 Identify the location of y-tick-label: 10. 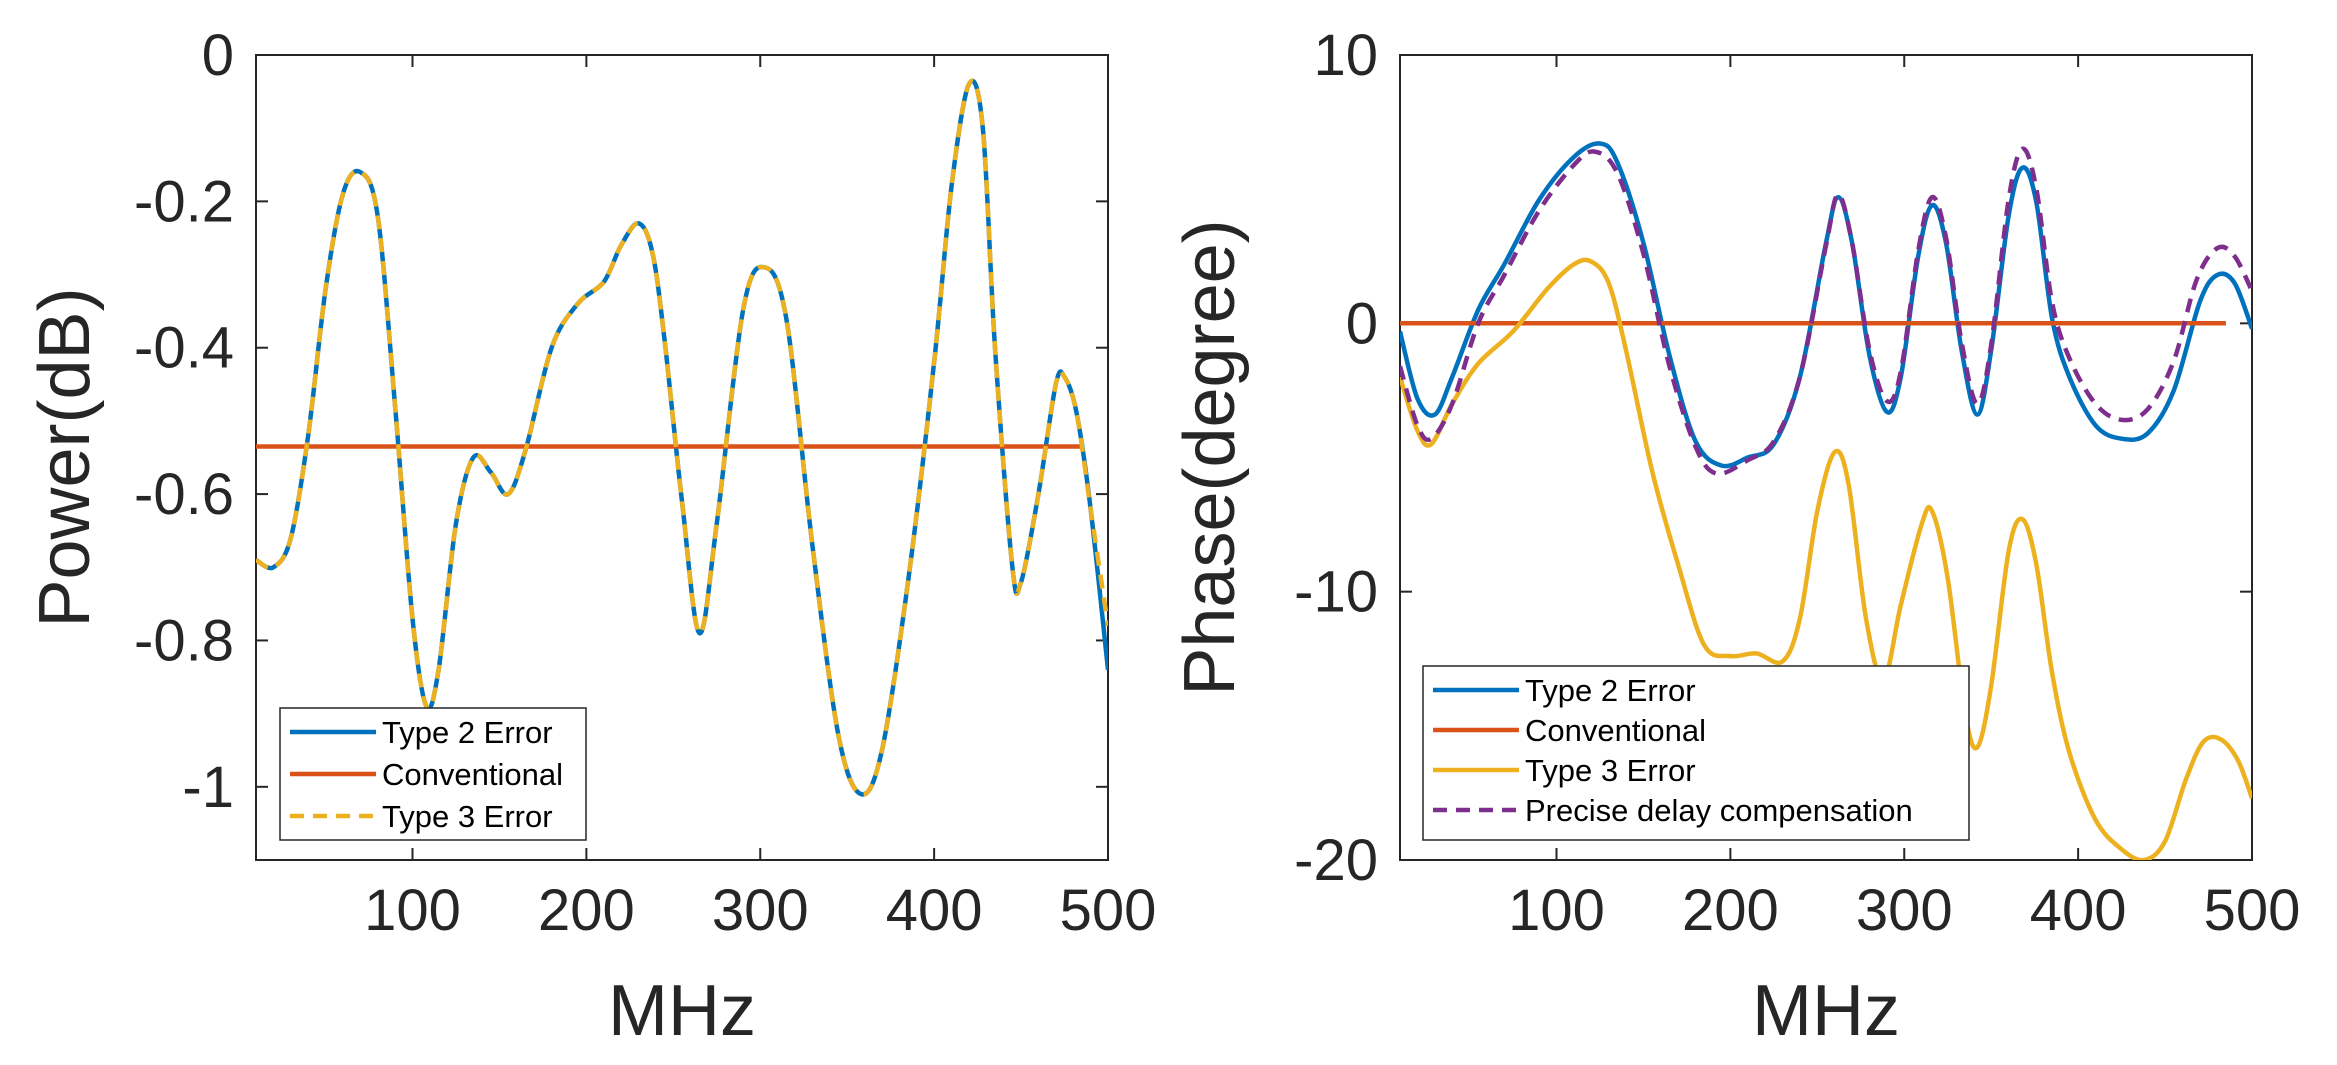
(1345, 55).